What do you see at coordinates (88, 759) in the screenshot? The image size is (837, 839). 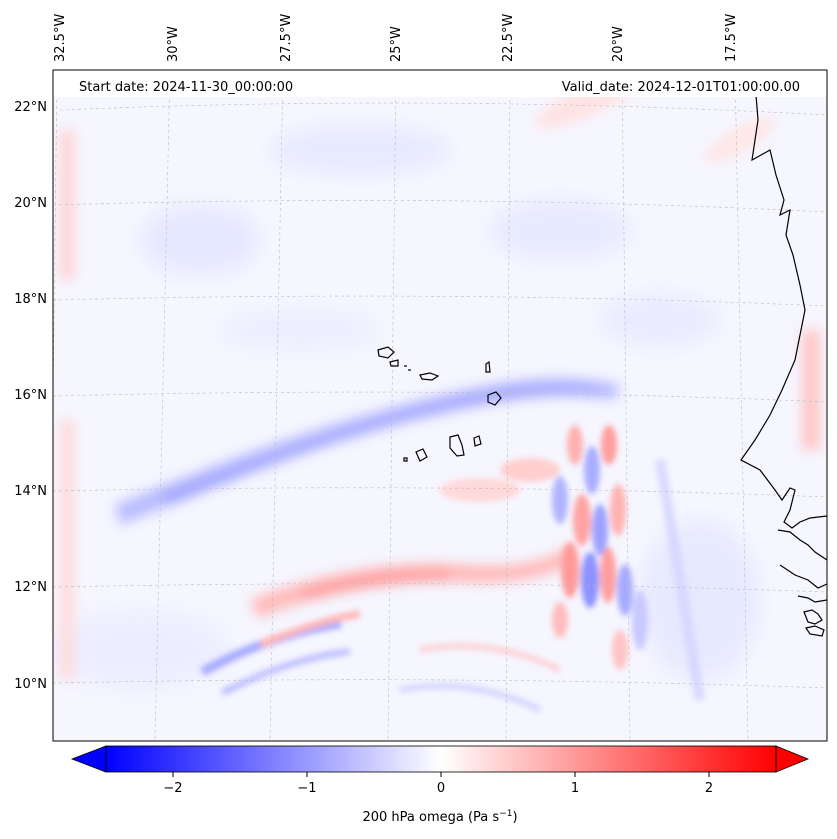 I see `colorbar-min-extend` at bounding box center [88, 759].